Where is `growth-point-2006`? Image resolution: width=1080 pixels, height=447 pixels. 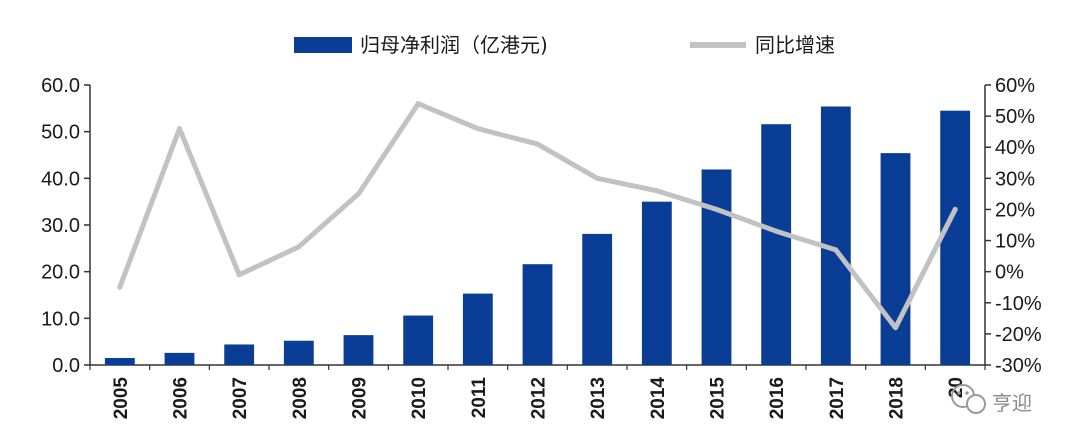 growth-point-2006 is located at coordinates (179, 129).